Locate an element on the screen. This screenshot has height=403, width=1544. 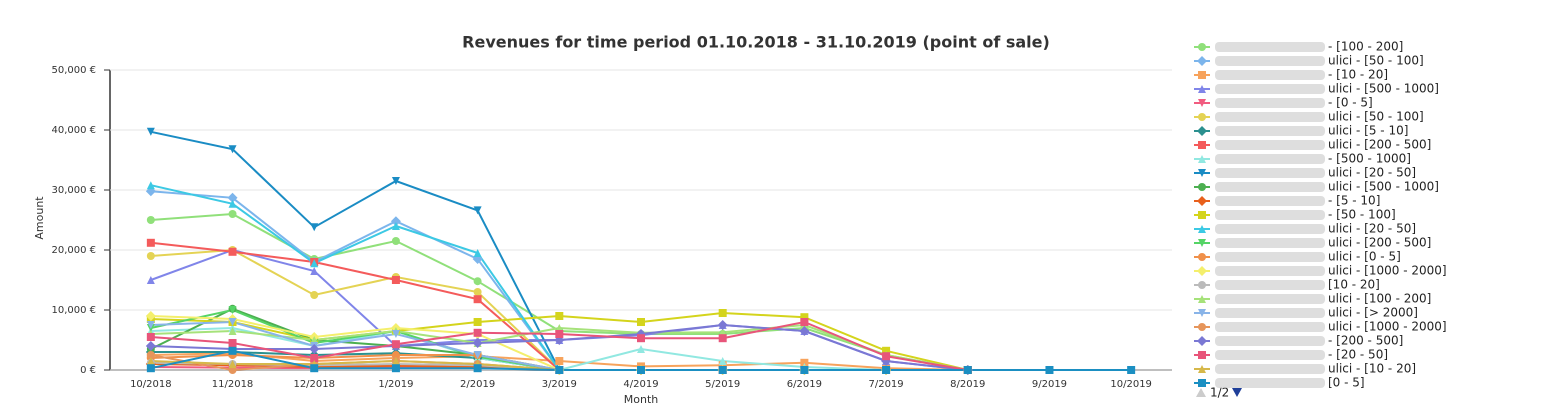
x-tick-label: 8/2019 is located at coordinates (967, 384).